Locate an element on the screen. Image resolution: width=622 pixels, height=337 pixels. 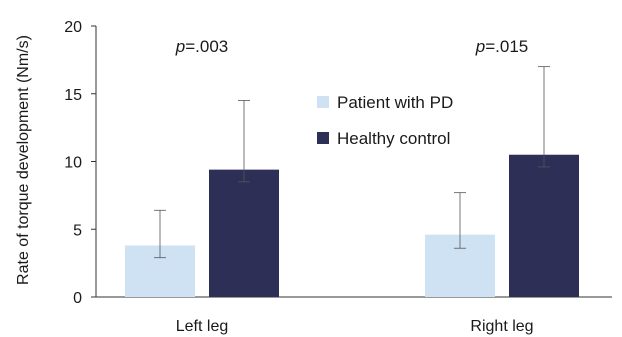
legend: Patient with PD Healthy control is located at coordinates (385, 120).